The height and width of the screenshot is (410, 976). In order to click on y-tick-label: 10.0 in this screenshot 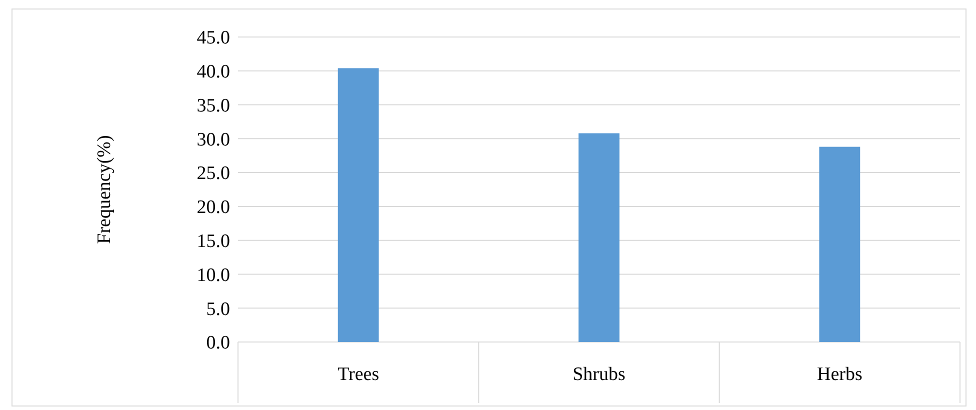, I will do `click(213, 275)`.